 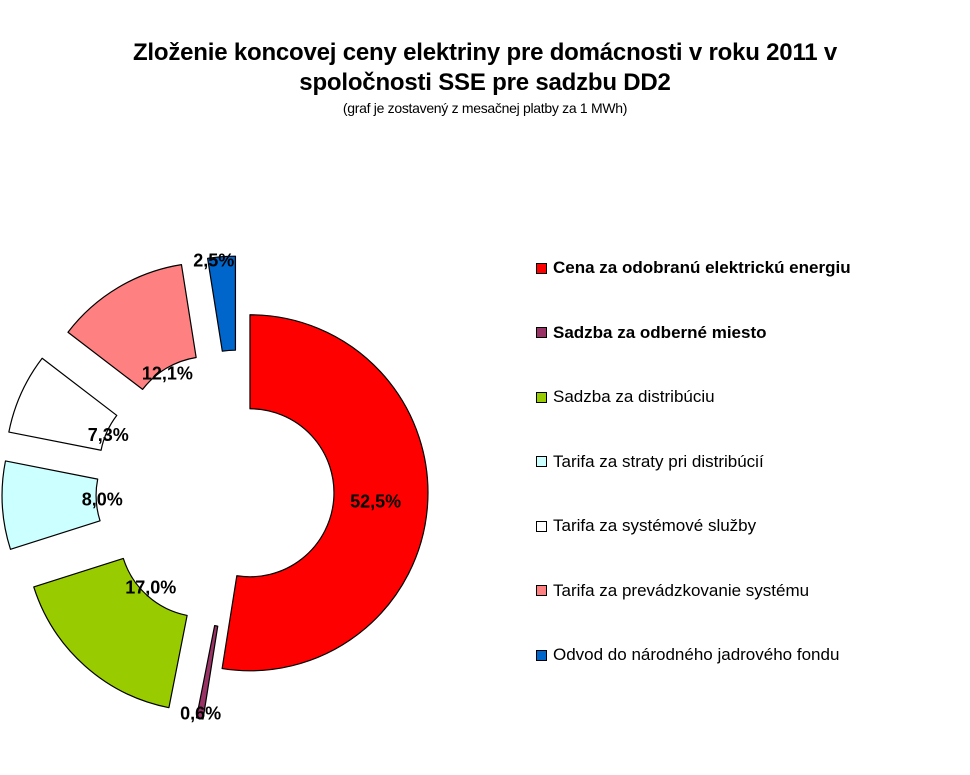 What do you see at coordinates (658, 461) in the screenshot?
I see `legend-label: Tarifa za straty pri distribúcií` at bounding box center [658, 461].